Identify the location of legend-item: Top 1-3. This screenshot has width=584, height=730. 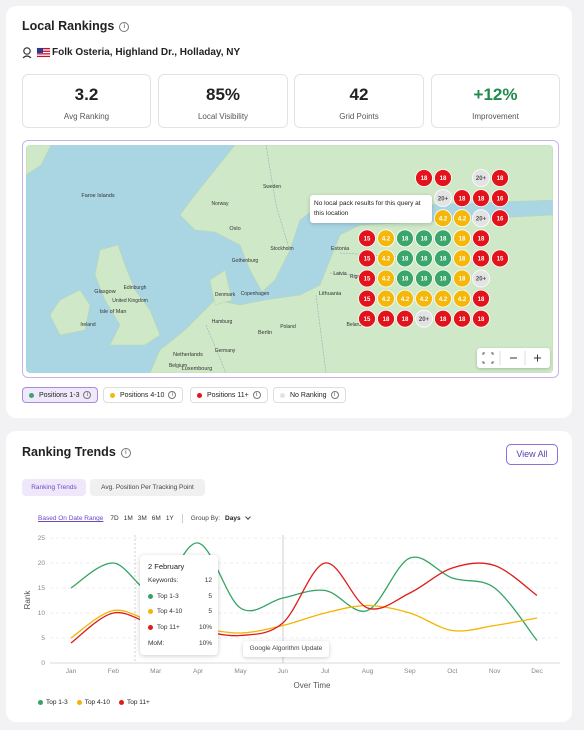
(53, 702).